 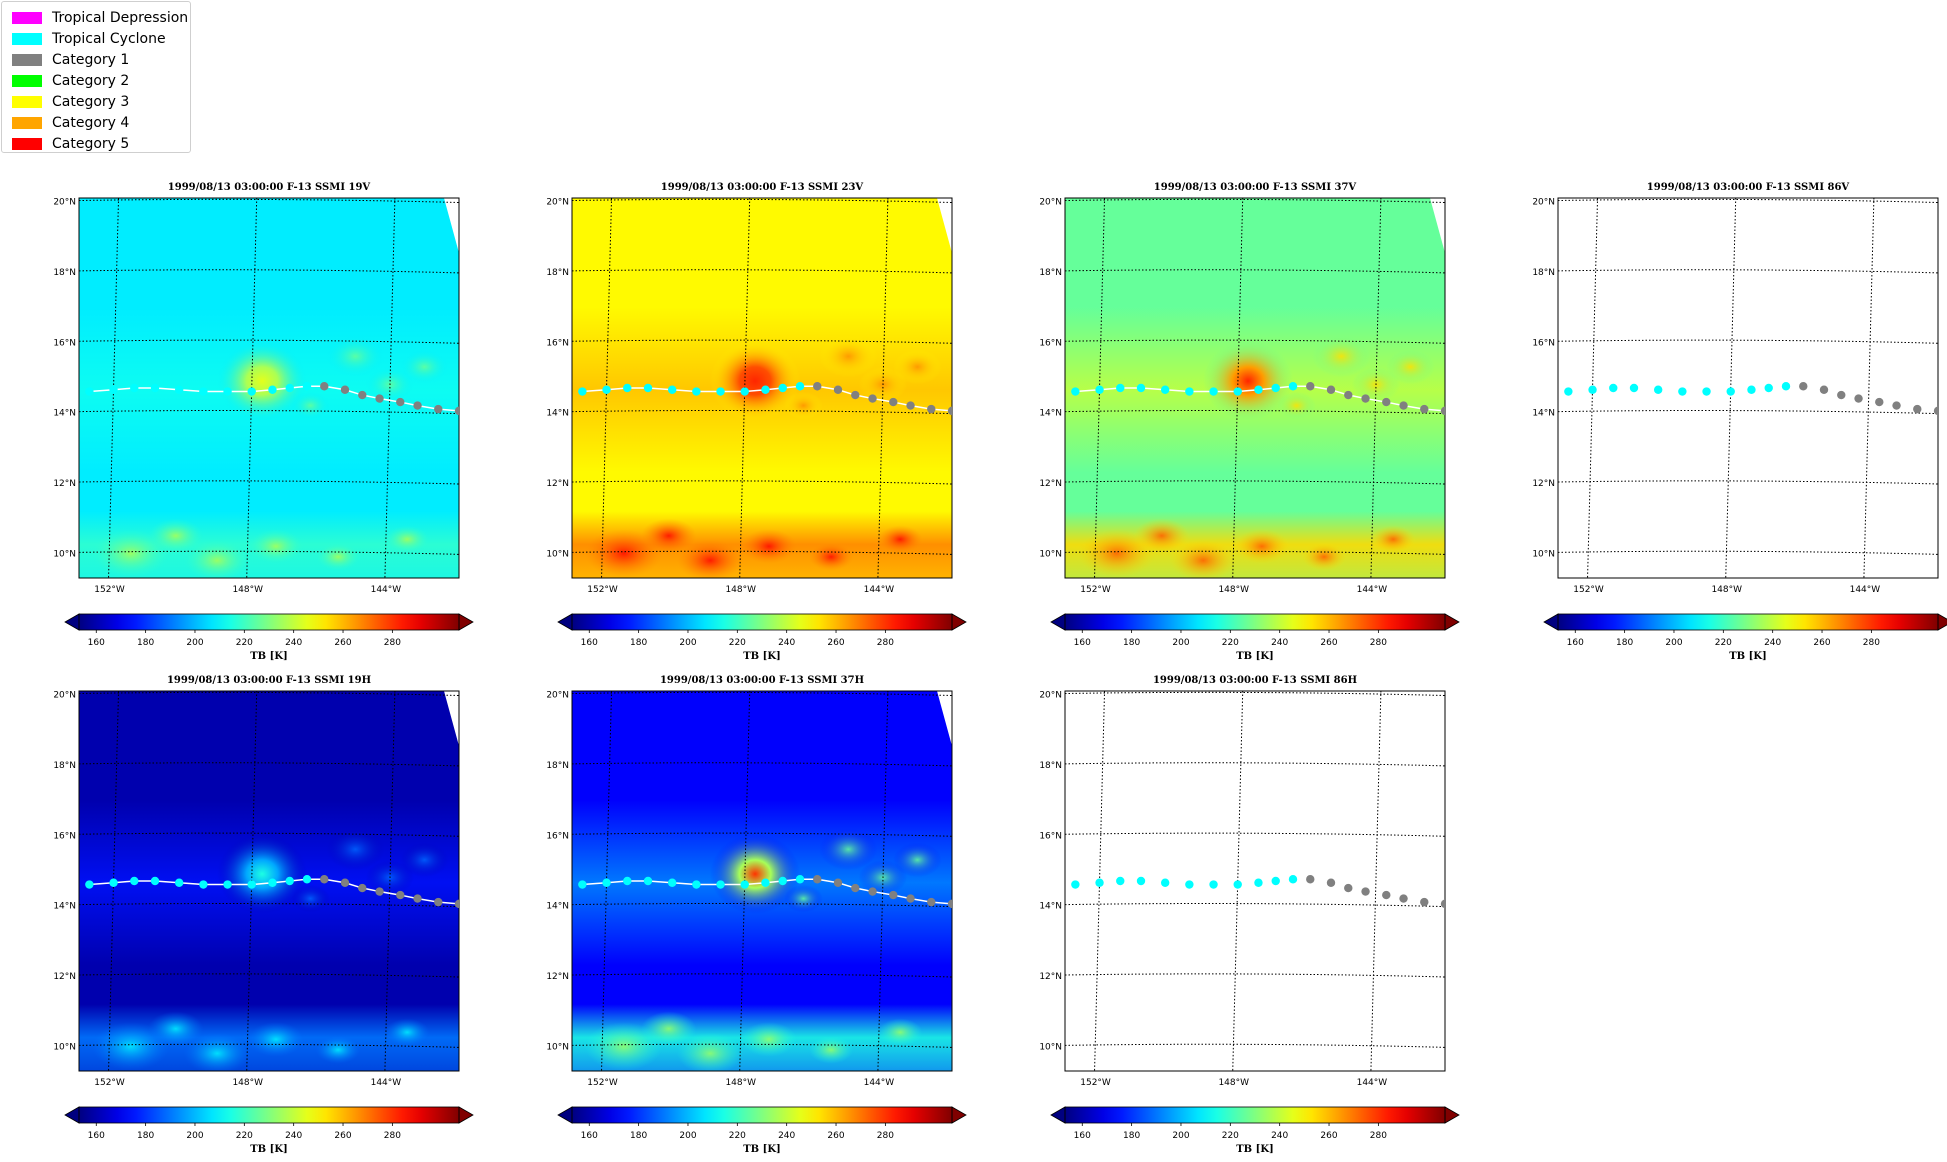 I want to click on legend-label: Category 4, so click(x=91, y=123).